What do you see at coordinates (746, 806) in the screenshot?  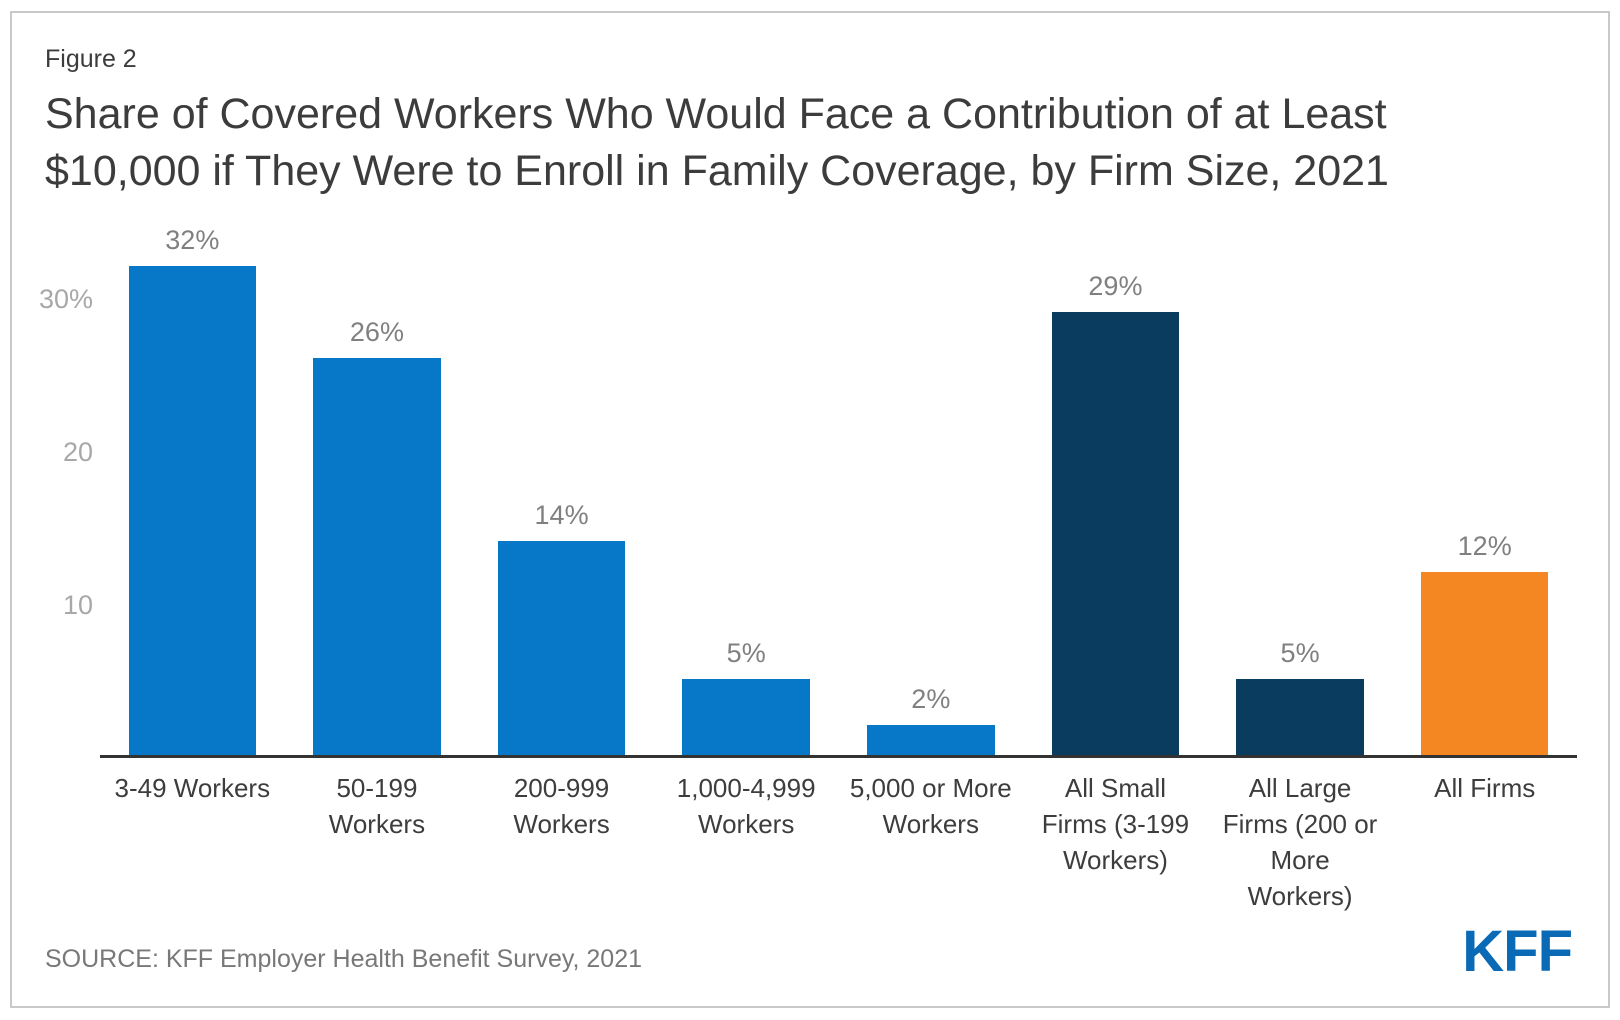 I see `x-axis-category-label: 1,000-4,999 Workers` at bounding box center [746, 806].